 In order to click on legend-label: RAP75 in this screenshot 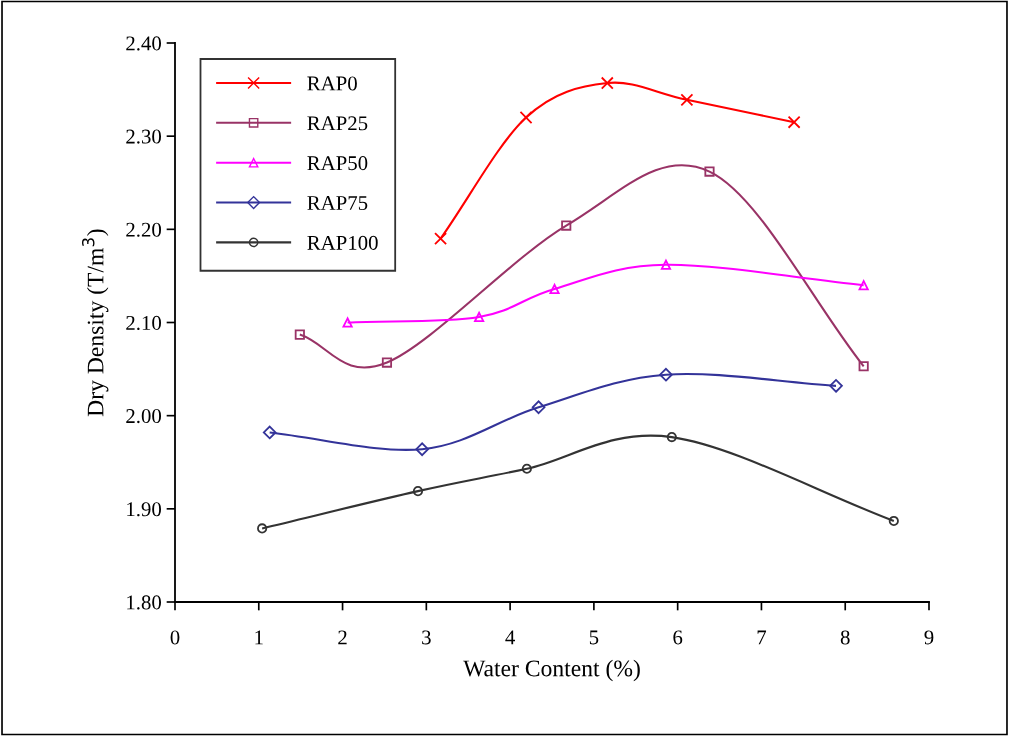, I will do `click(337, 203)`.